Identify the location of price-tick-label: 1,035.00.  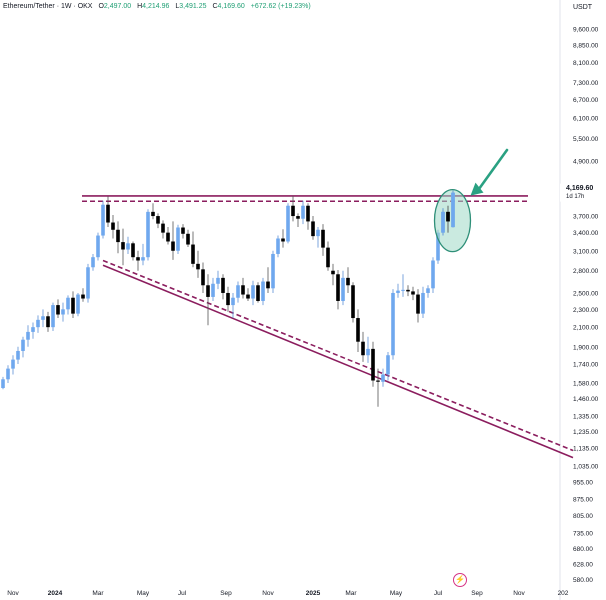
(586, 466).